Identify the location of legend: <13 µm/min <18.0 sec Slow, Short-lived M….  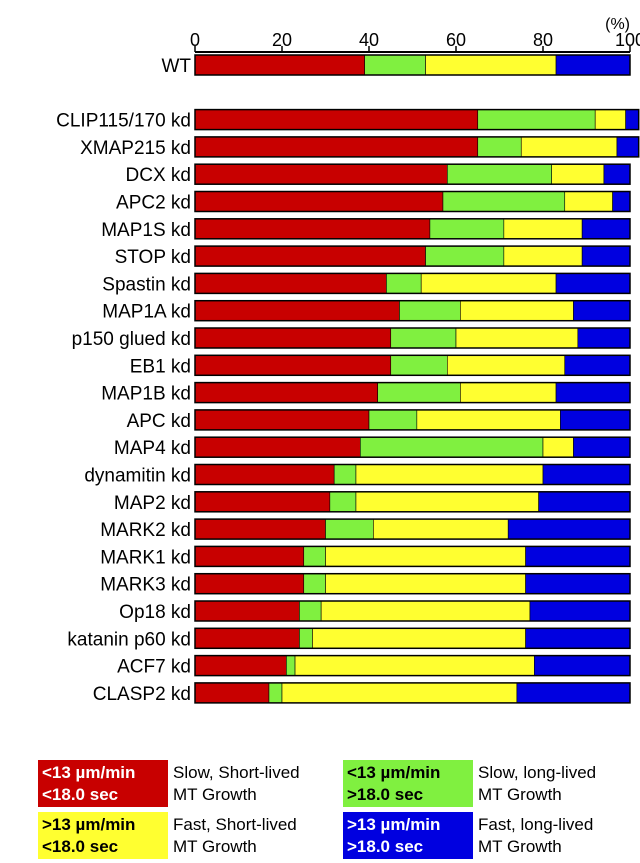
(338, 810).